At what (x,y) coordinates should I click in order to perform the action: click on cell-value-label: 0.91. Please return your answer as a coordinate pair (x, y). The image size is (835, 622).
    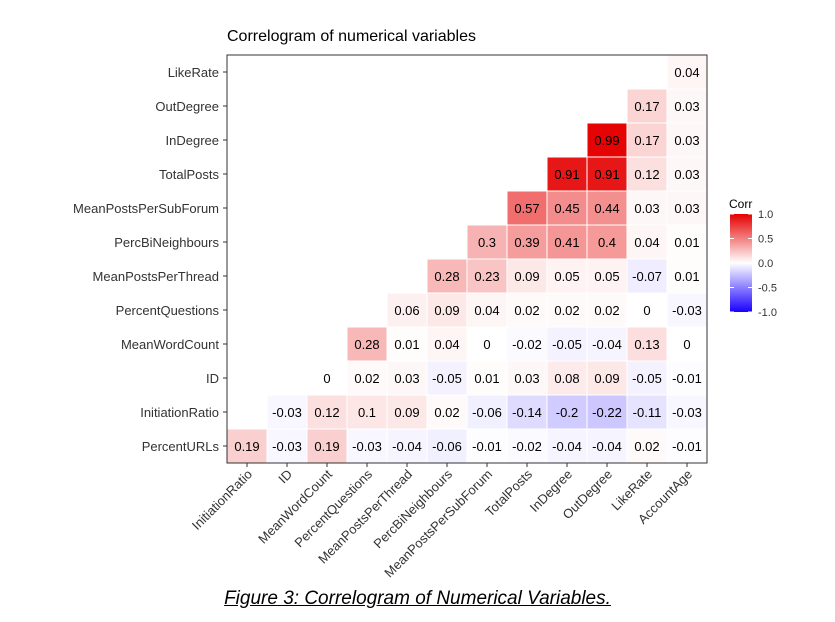
    Looking at the image, I should click on (606, 174).